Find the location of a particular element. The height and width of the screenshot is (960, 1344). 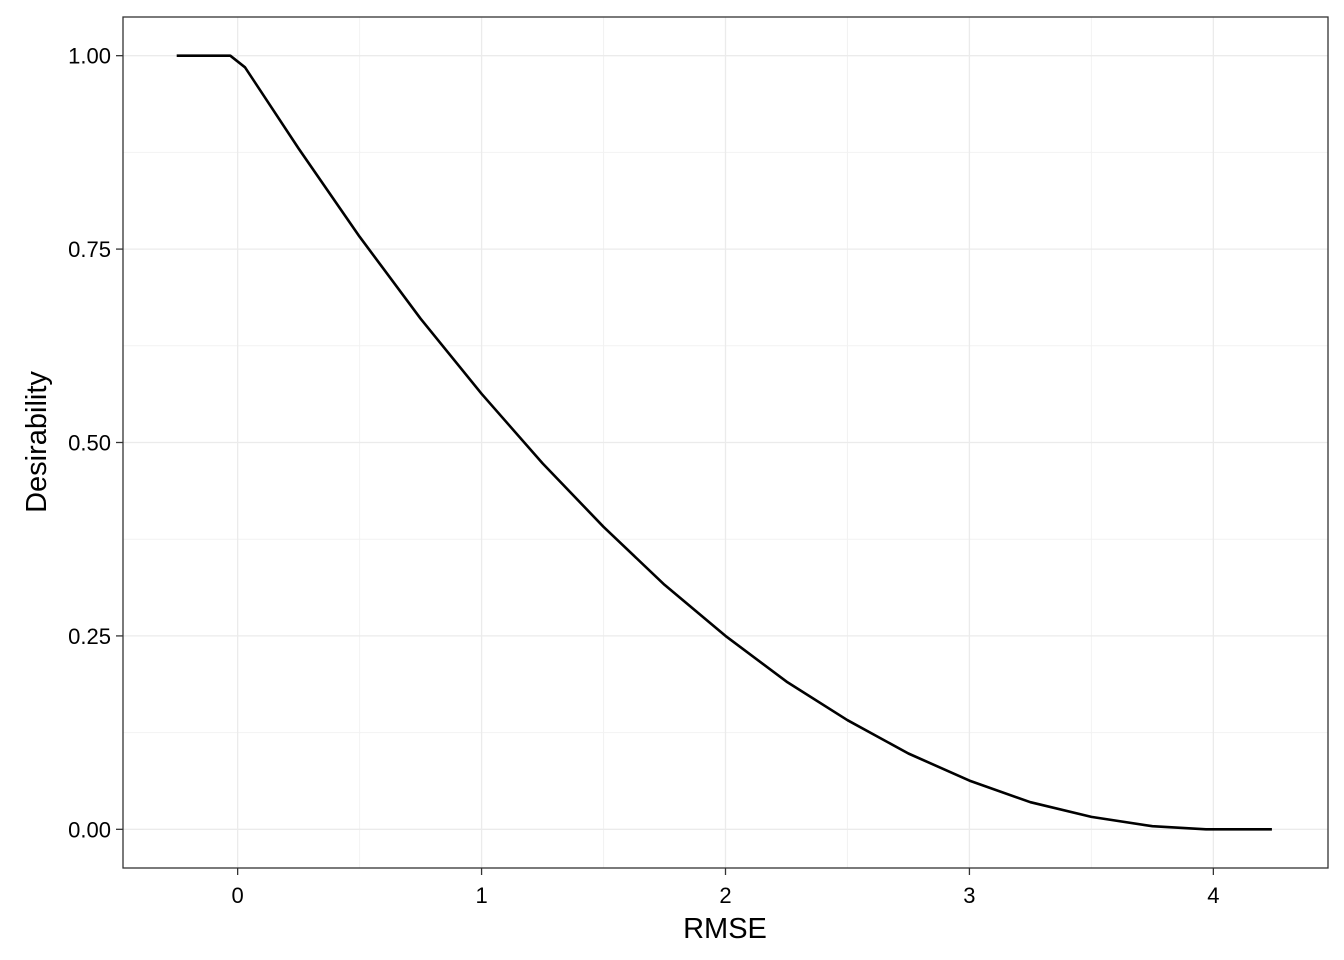

x-tick-label: 3 is located at coordinates (969, 895).